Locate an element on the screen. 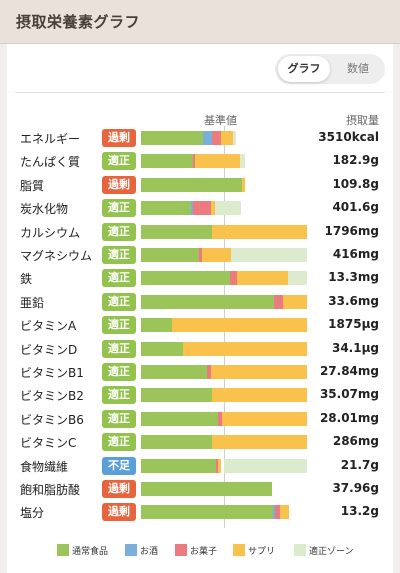 The width and height of the screenshot is (400, 573). nutrient-row: ビタミンC 適正 286mg is located at coordinates (200, 442).